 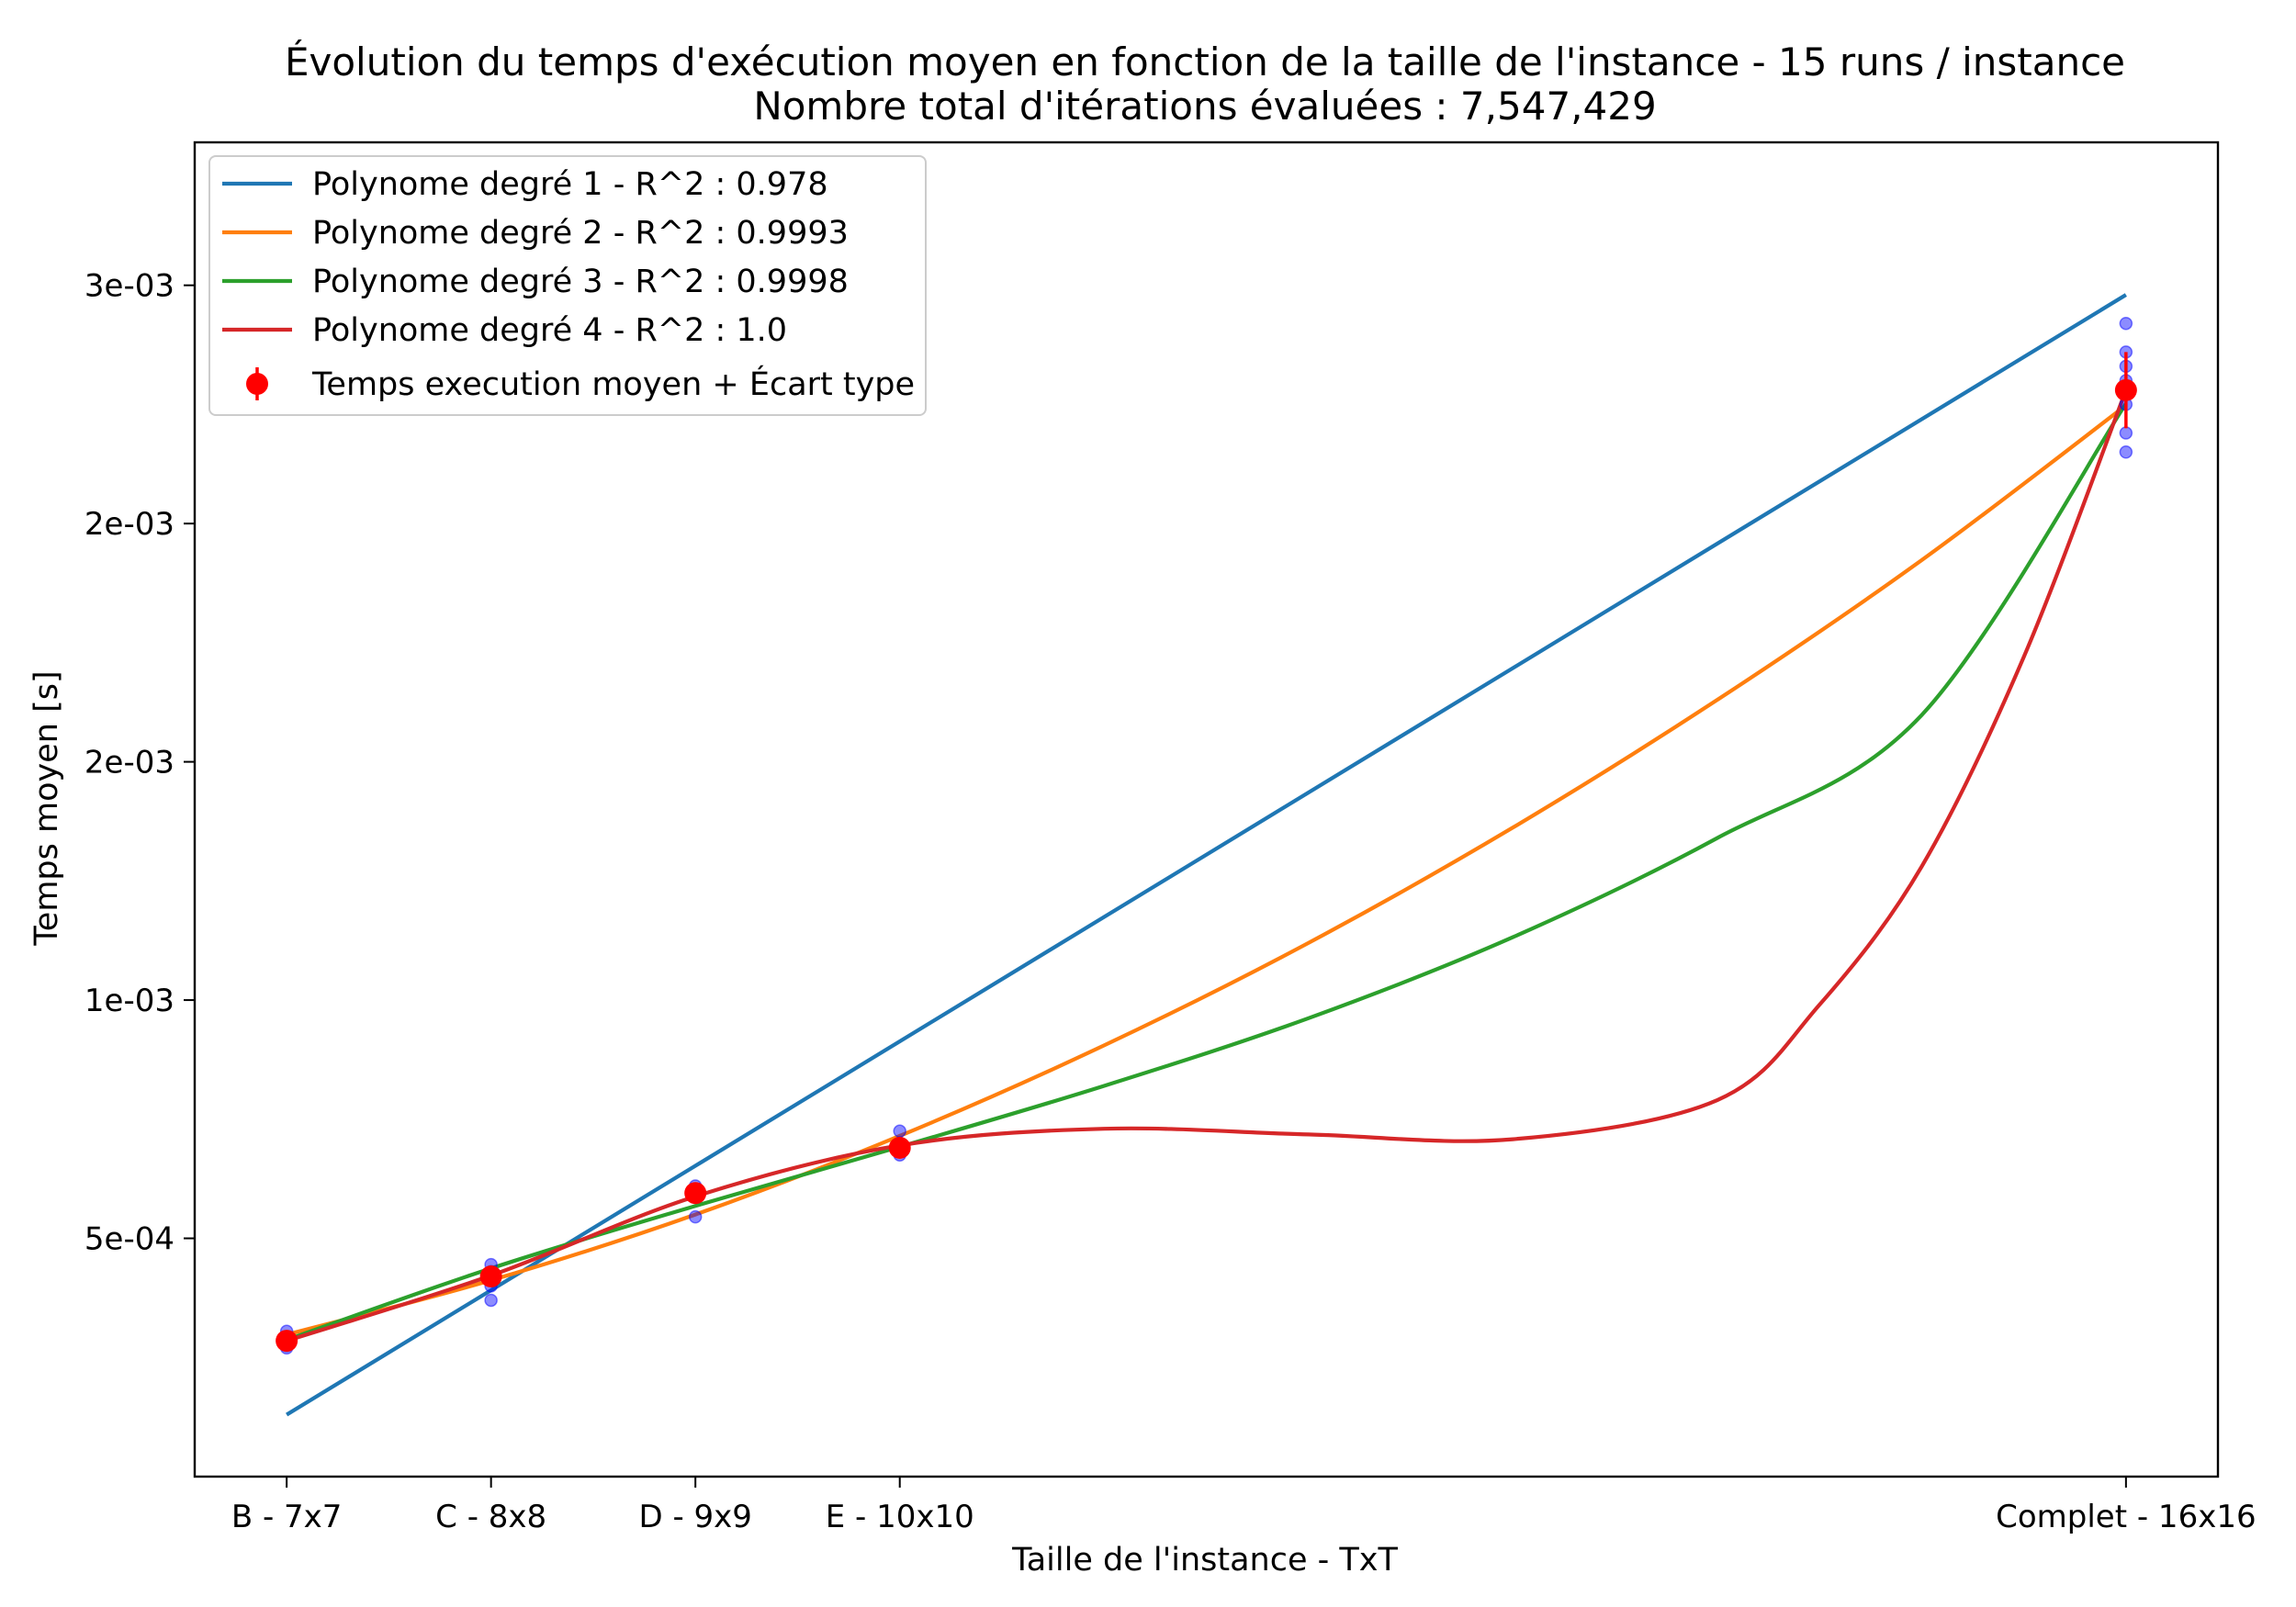 What do you see at coordinates (570, 184) in the screenshot?
I see `legend-entry-degree-1: Polynome degré 1 - R^2 : 0.978` at bounding box center [570, 184].